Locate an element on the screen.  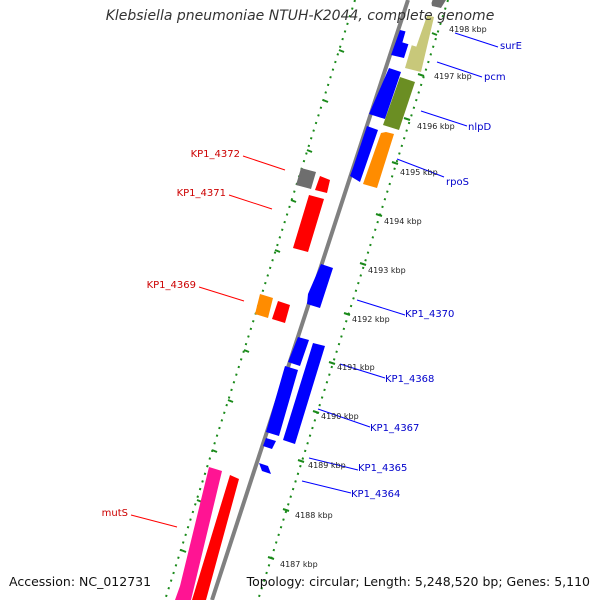
gene-label-kp1-4372: KP1_4372 is located at coordinates (215, 154).